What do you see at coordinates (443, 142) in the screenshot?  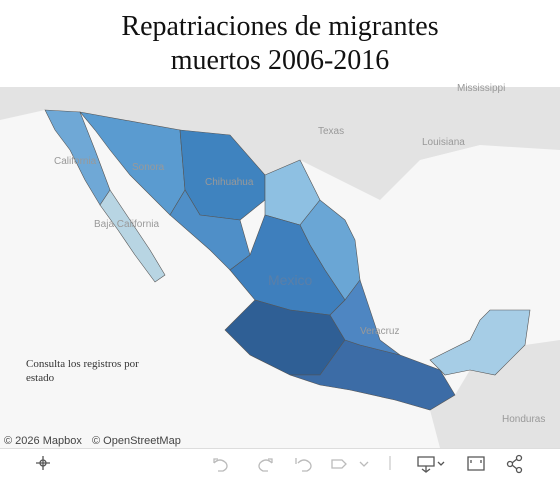 I see `place-label: Louisiana` at bounding box center [443, 142].